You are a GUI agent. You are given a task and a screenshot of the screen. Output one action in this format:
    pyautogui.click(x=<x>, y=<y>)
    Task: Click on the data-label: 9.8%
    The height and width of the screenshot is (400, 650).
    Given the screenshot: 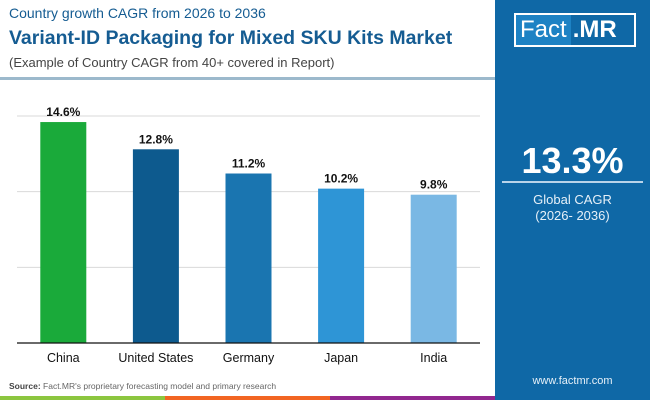 What is the action you would take?
    pyautogui.click(x=434, y=185)
    